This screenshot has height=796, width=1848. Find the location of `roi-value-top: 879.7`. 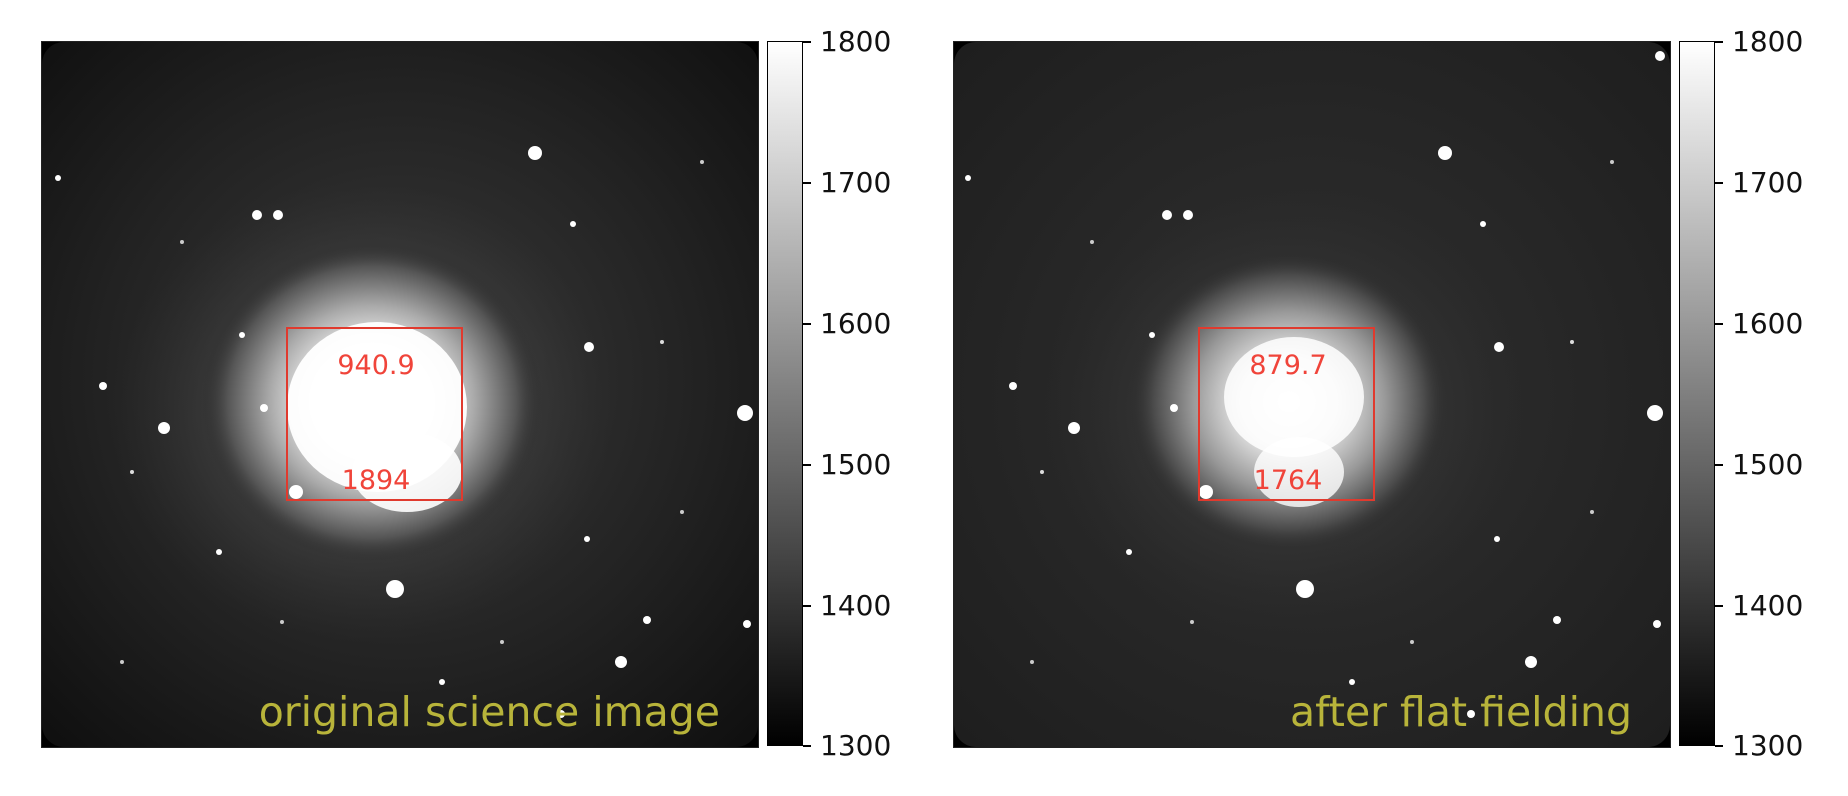

roi-value-top: 879.7 is located at coordinates (1288, 365).